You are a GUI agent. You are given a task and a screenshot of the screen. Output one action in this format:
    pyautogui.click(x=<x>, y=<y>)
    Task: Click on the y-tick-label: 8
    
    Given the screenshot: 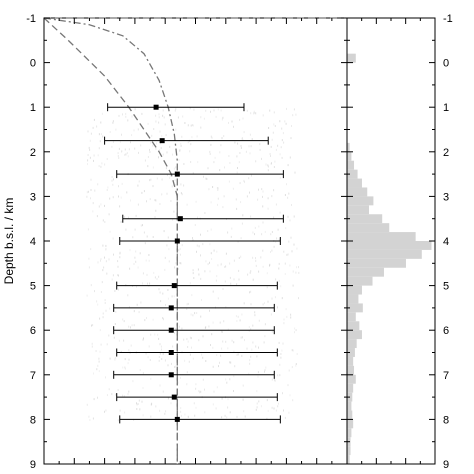 What is the action you would take?
    pyautogui.click(x=33, y=420)
    